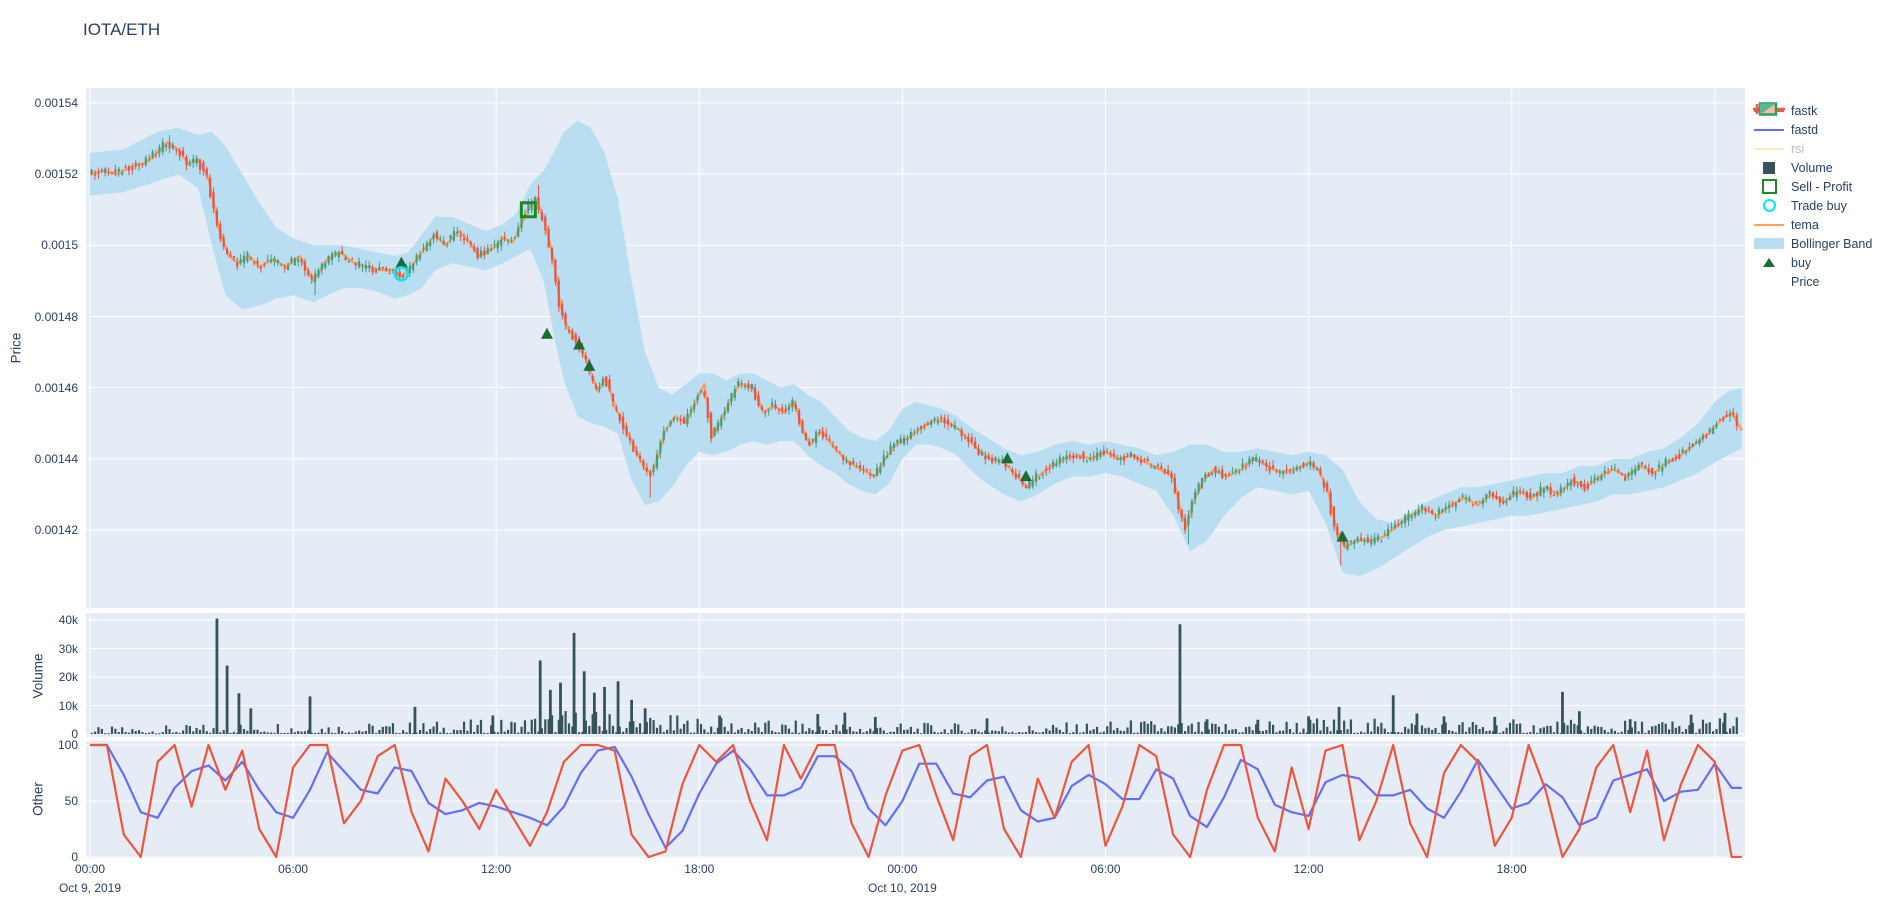 The height and width of the screenshot is (909, 1888). What do you see at coordinates (74, 857) in the screenshot?
I see `other-tick-label: 0` at bounding box center [74, 857].